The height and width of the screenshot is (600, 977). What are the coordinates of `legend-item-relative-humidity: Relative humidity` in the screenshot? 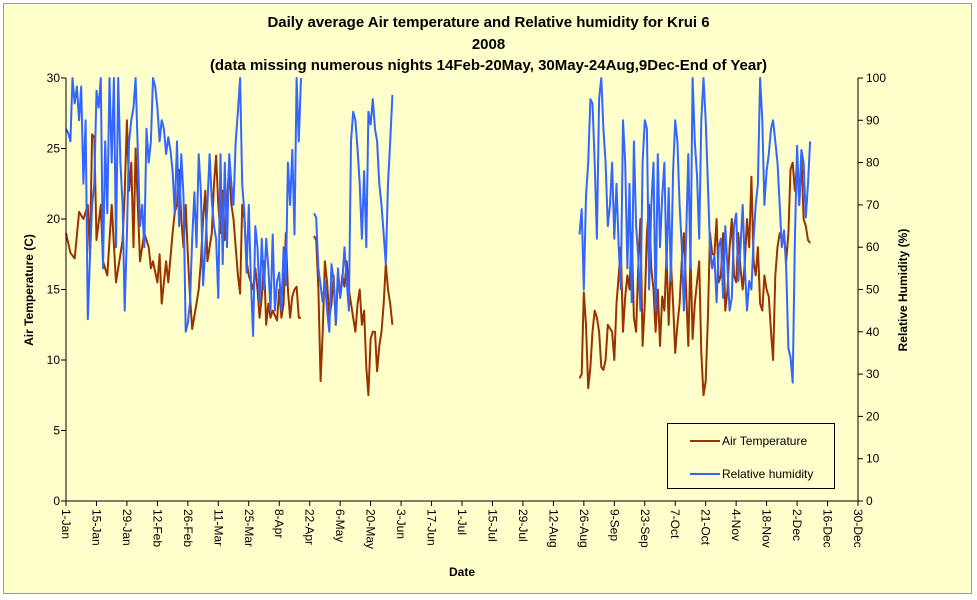 It's located at (751, 474).